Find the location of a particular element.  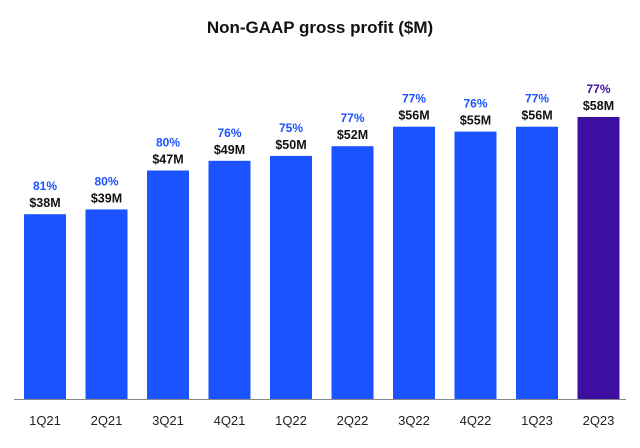

x-tick-label: 3Q21 is located at coordinates (168, 420).